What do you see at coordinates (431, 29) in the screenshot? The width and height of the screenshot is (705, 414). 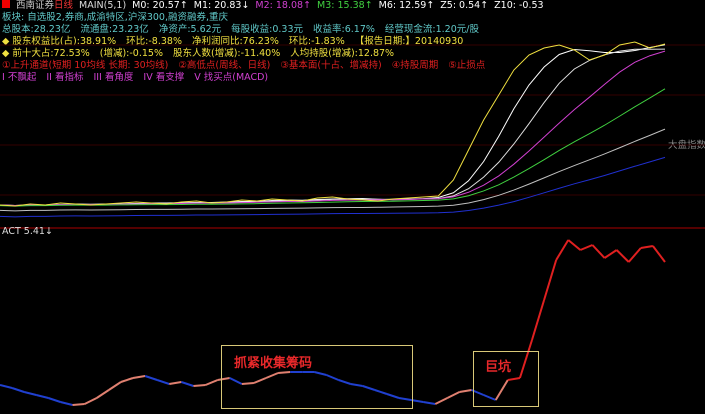 I see `info-item: 经营现金流:1.20元/股` at bounding box center [431, 29].